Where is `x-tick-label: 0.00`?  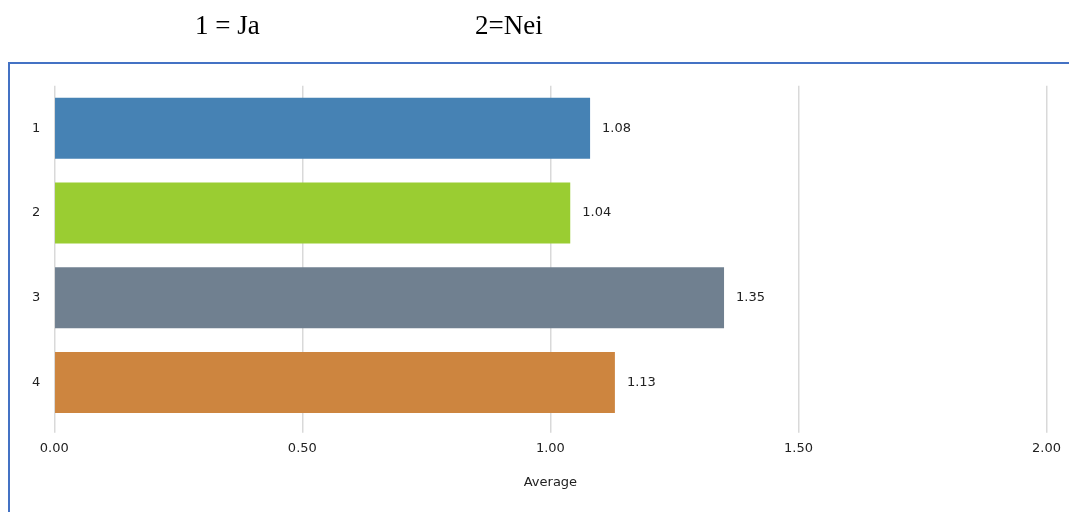 x-tick-label: 0.00 is located at coordinates (54, 447).